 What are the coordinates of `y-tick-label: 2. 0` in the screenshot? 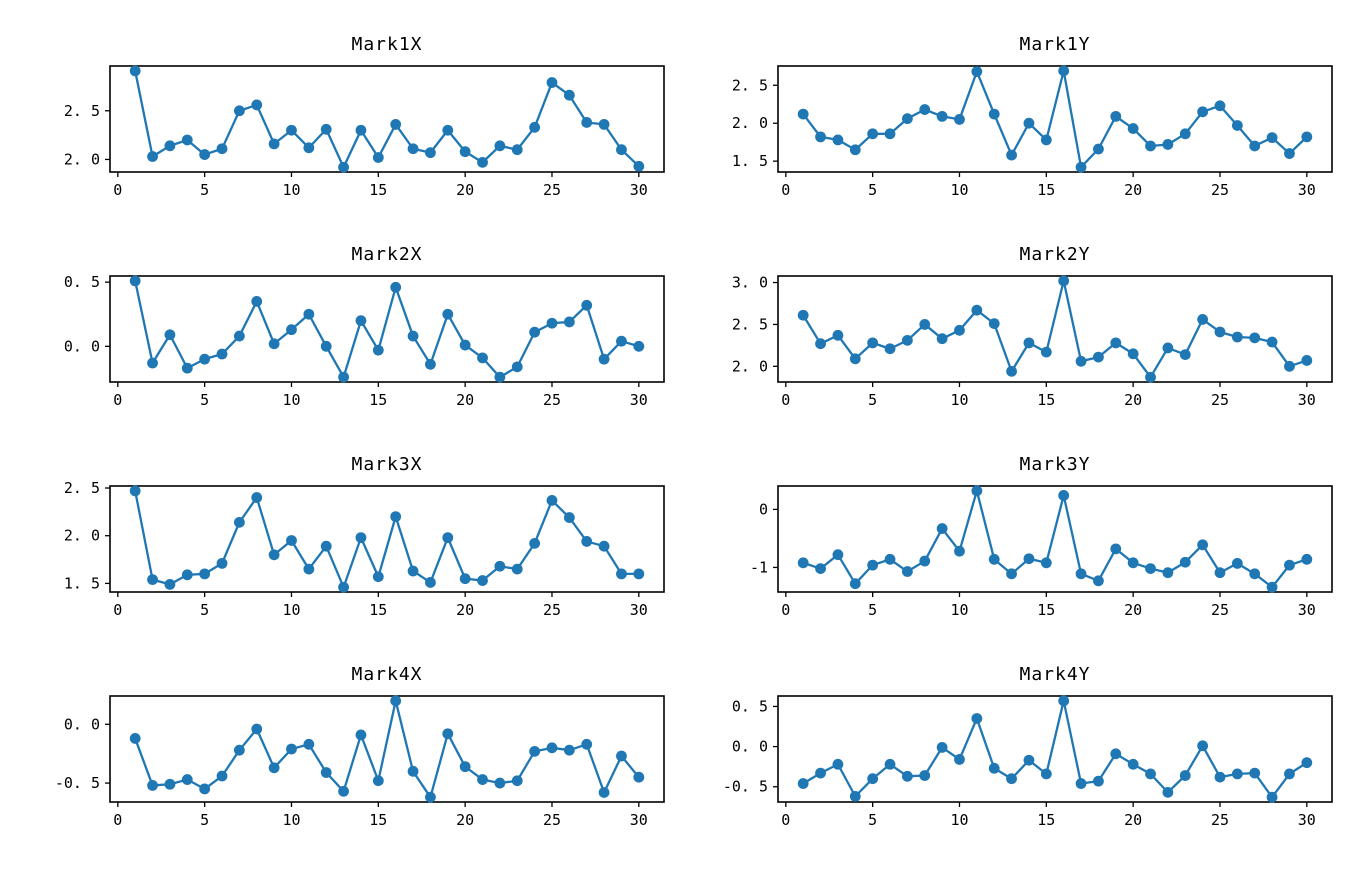 It's located at (750, 123).